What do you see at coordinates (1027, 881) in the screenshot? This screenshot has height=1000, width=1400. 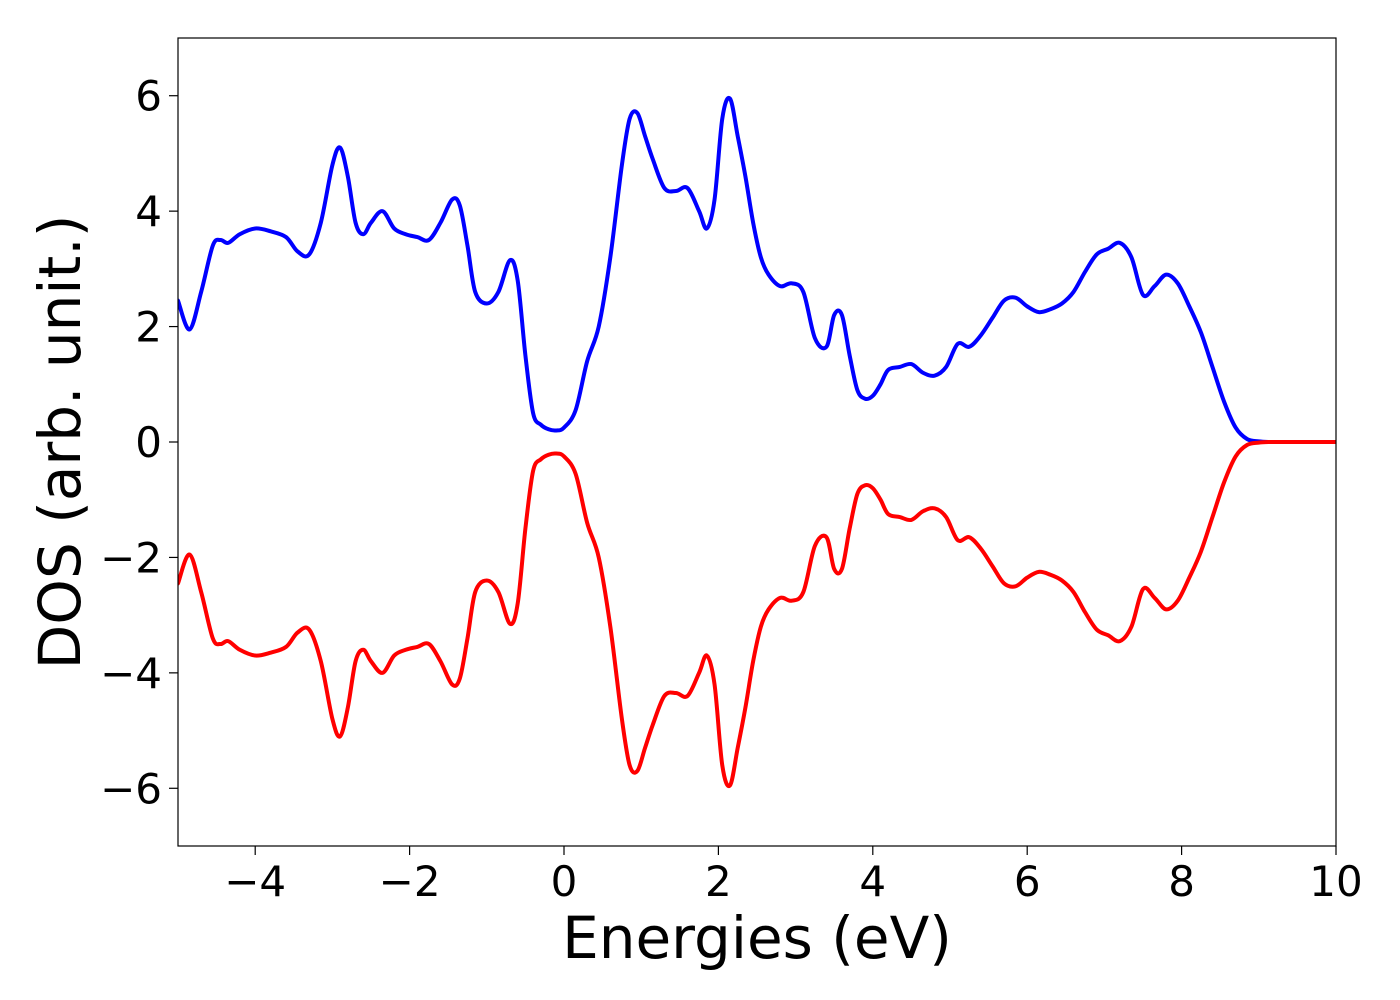 I see `x-tick-label: 6` at bounding box center [1027, 881].